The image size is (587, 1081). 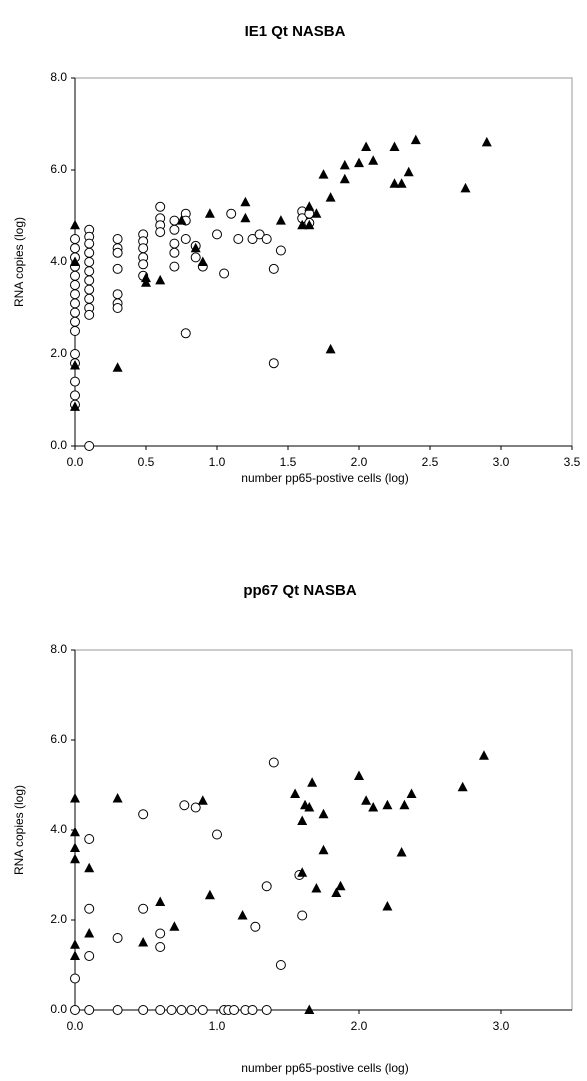 What do you see at coordinates (359, 1026) in the screenshot?
I see `x-tick-label: 2.0` at bounding box center [359, 1026].